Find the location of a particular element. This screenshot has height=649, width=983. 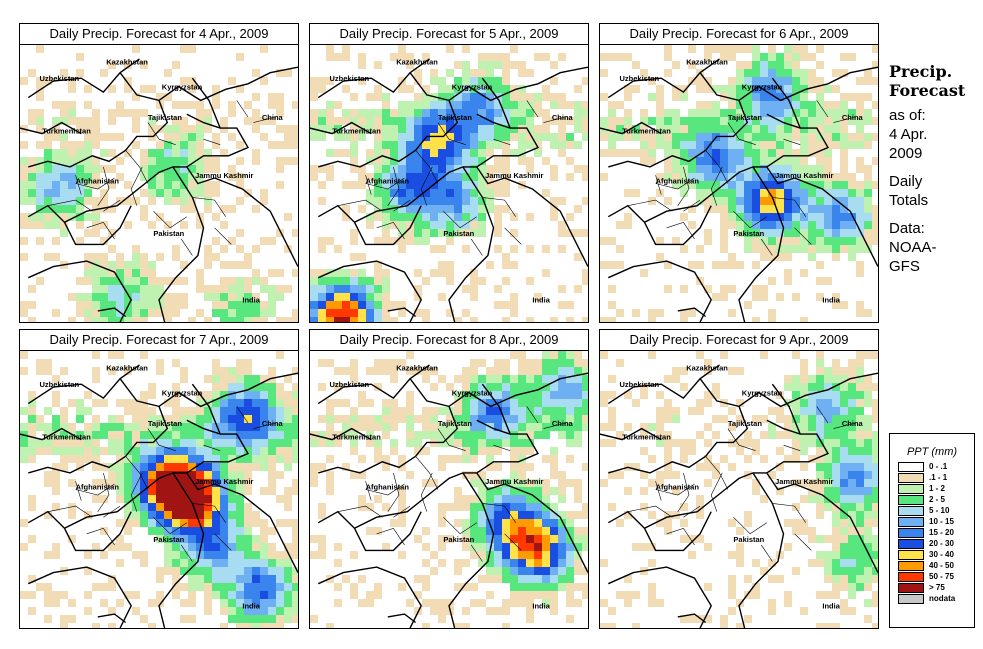

country-label-china: China is located at coordinates (853, 423).